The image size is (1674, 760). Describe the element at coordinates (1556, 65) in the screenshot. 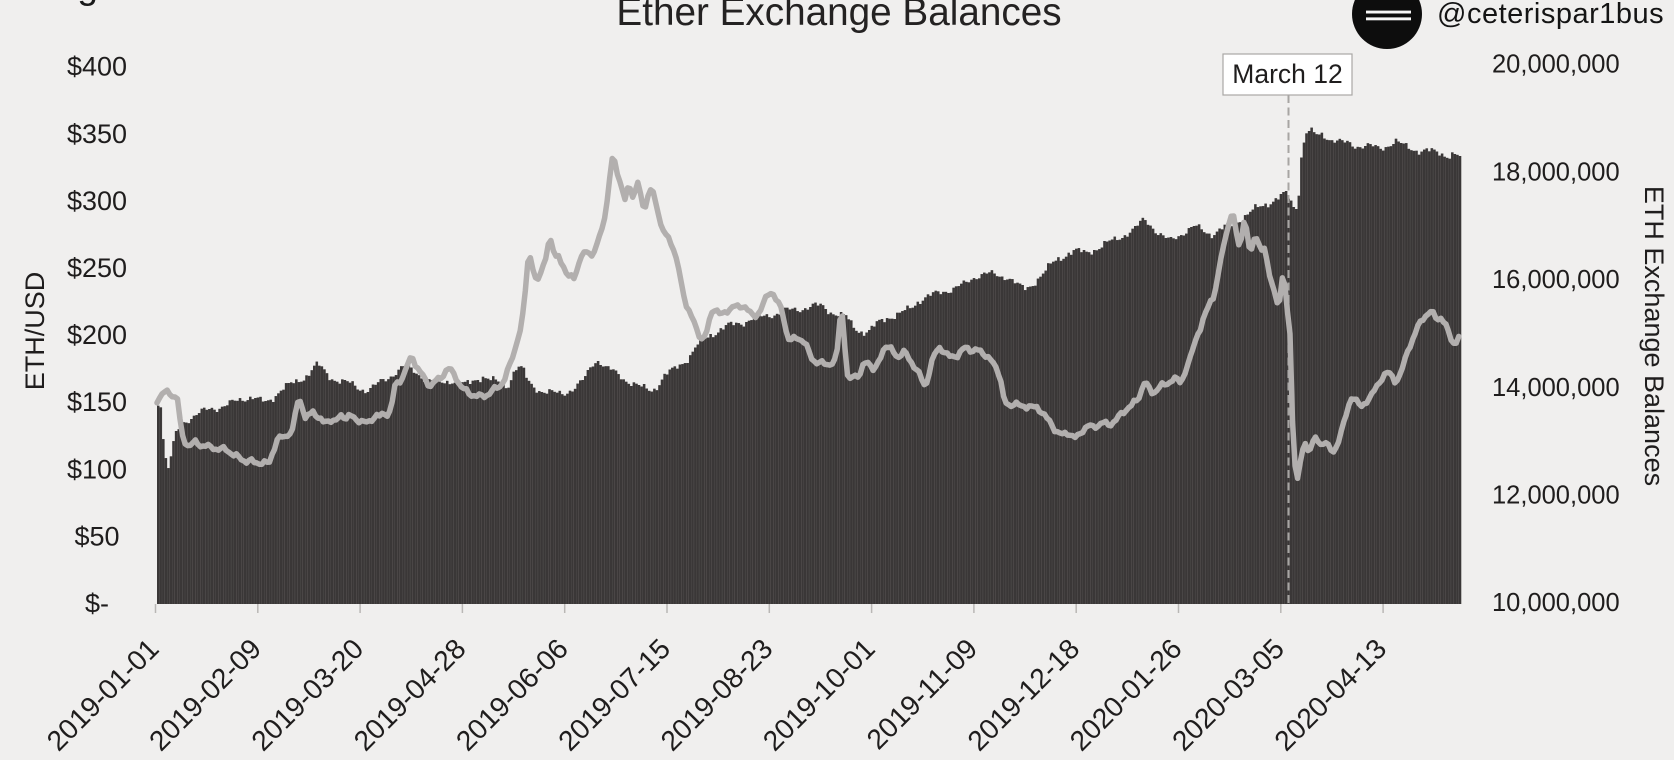

I see `svg-text: 20,000,000` at that location.